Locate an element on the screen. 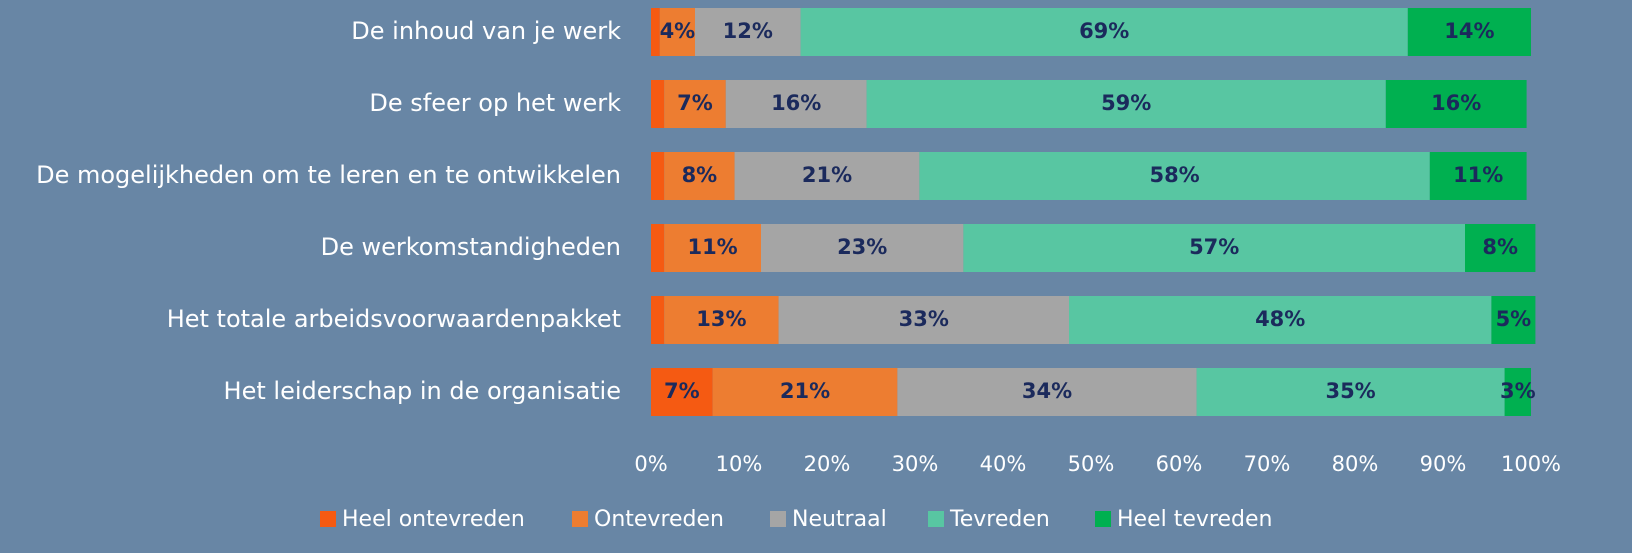  value-label: 48% is located at coordinates (1280, 319).